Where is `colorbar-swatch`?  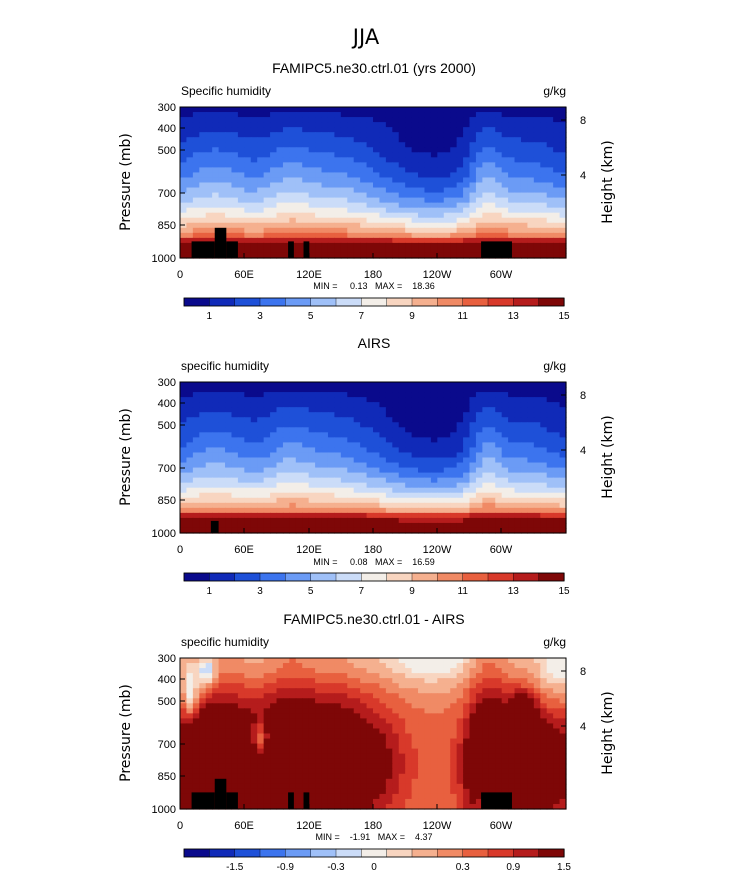
colorbar-swatch is located at coordinates (526, 577).